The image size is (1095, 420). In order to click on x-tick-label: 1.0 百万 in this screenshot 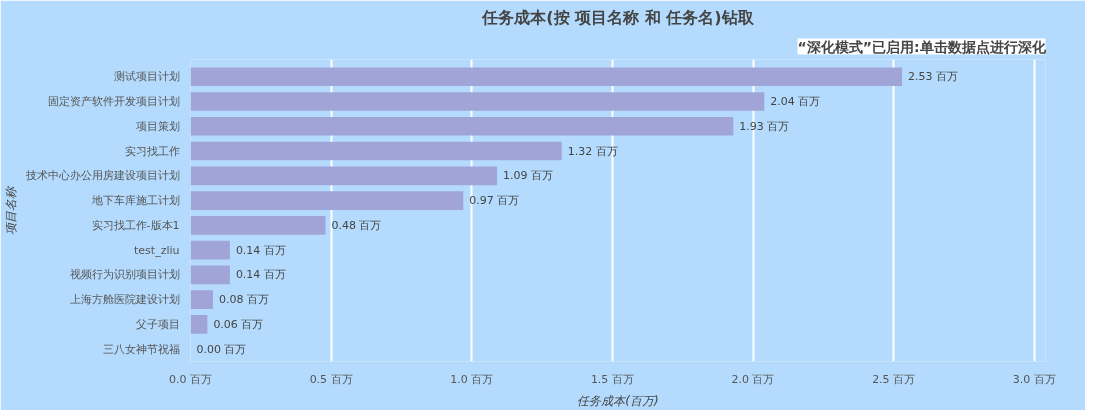, I will do `click(472, 379)`.